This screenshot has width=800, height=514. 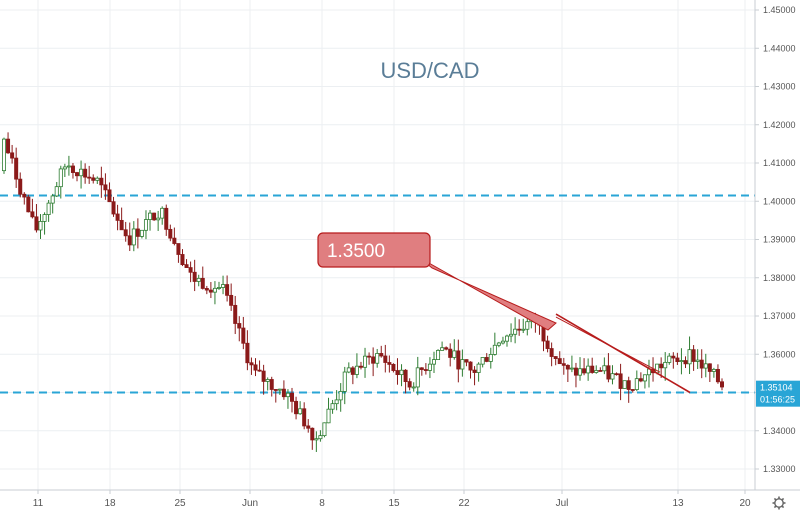 I want to click on x-tick-label: 11, so click(x=38, y=503).